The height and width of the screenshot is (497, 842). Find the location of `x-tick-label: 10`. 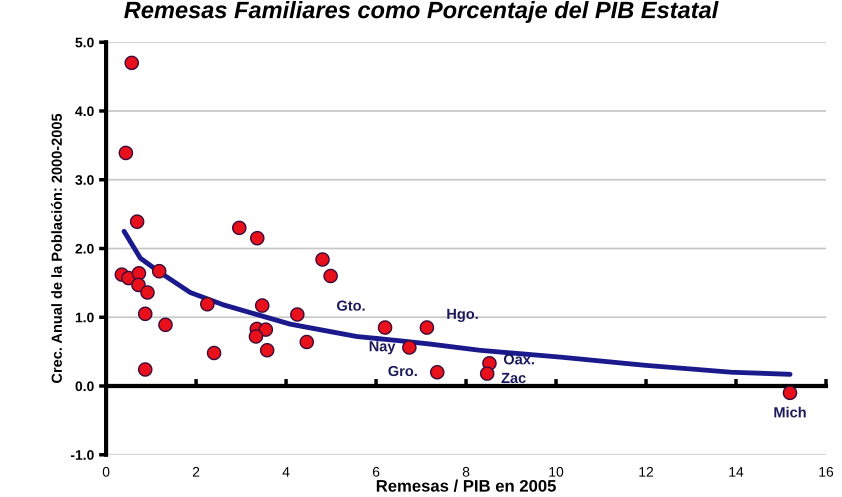

x-tick-label: 10 is located at coordinates (556, 471).